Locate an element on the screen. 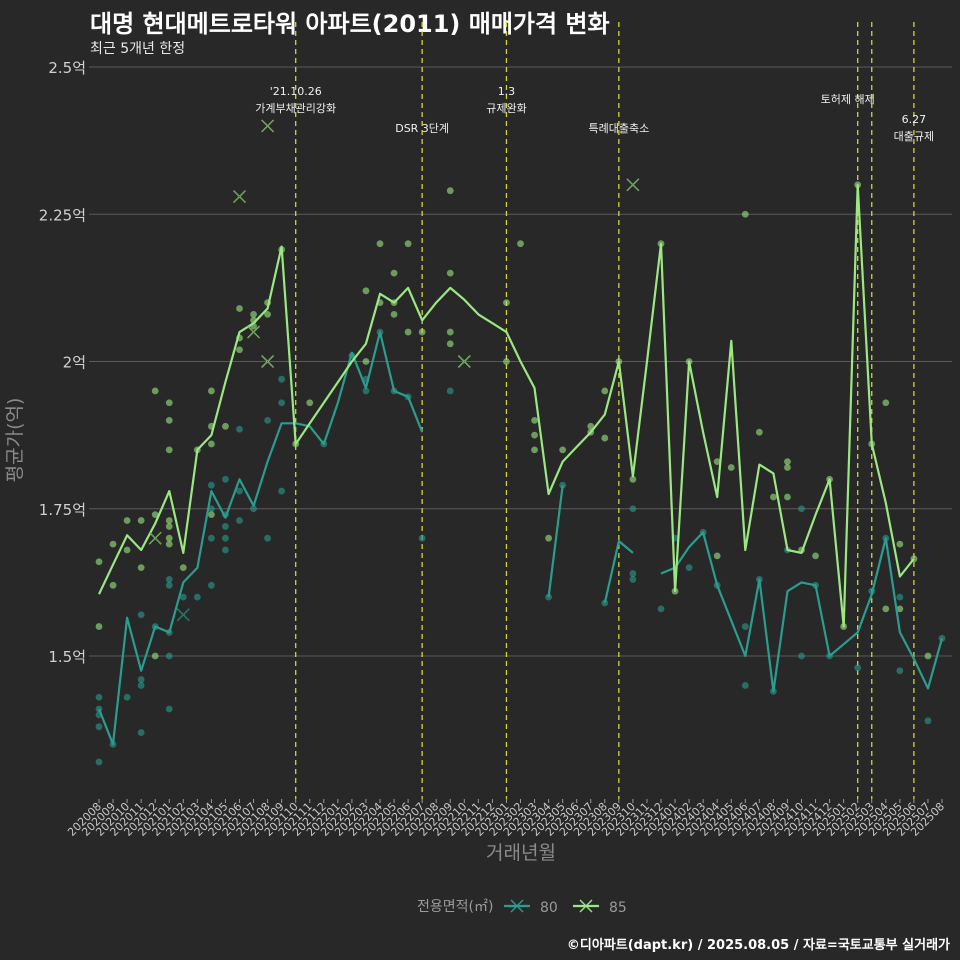 The width and height of the screenshot is (960, 960). y-tick-label: 2.5억 is located at coordinates (67, 68).